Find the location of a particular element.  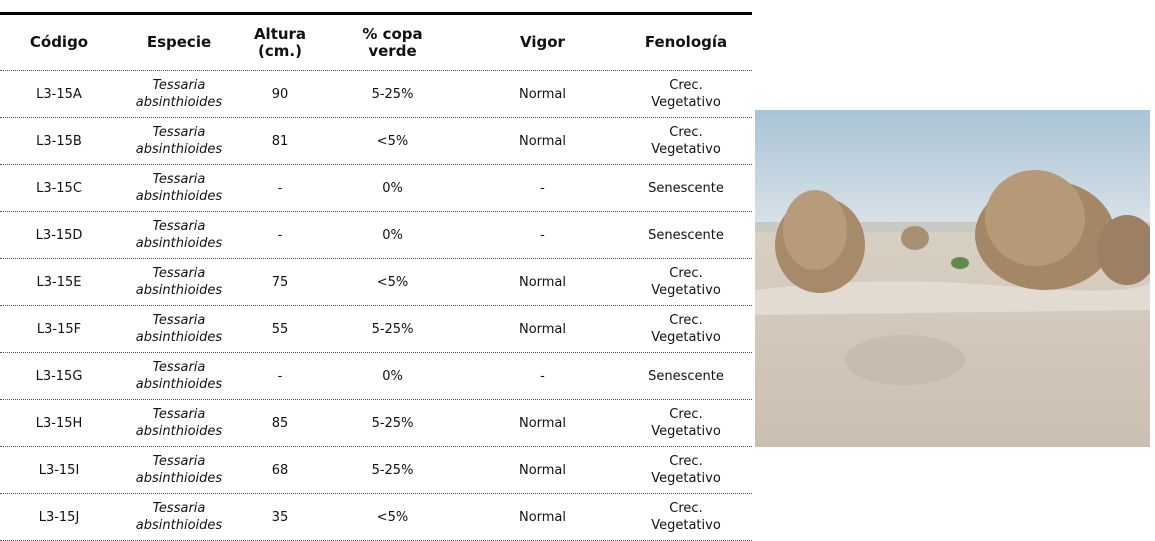

table-cell: 90 is located at coordinates (280, 94).